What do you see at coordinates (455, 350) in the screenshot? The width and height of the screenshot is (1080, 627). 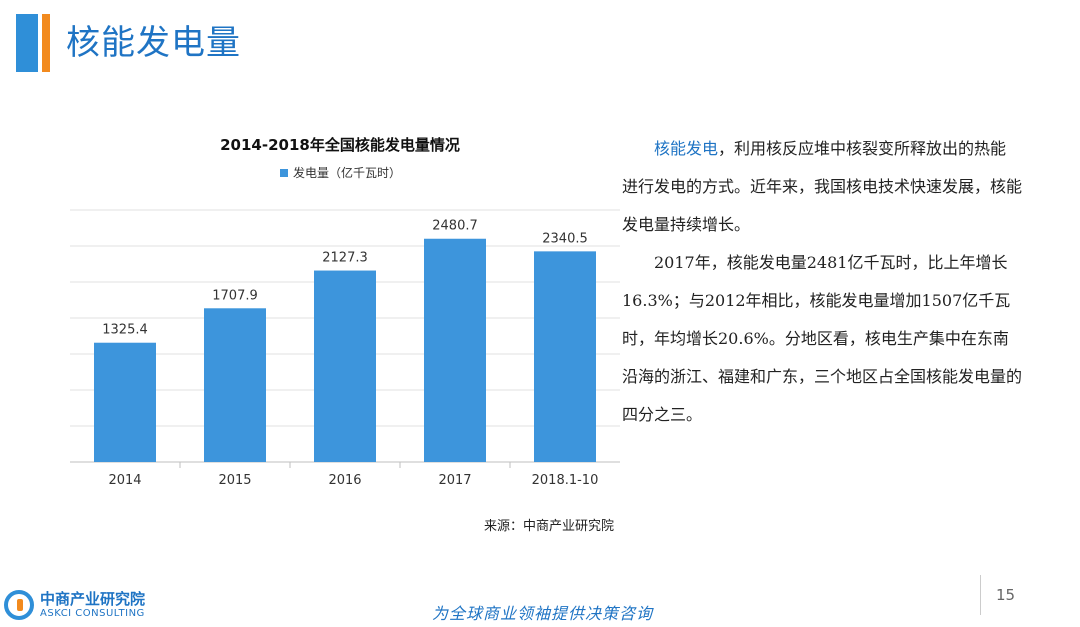 I see `bar-2017` at bounding box center [455, 350].